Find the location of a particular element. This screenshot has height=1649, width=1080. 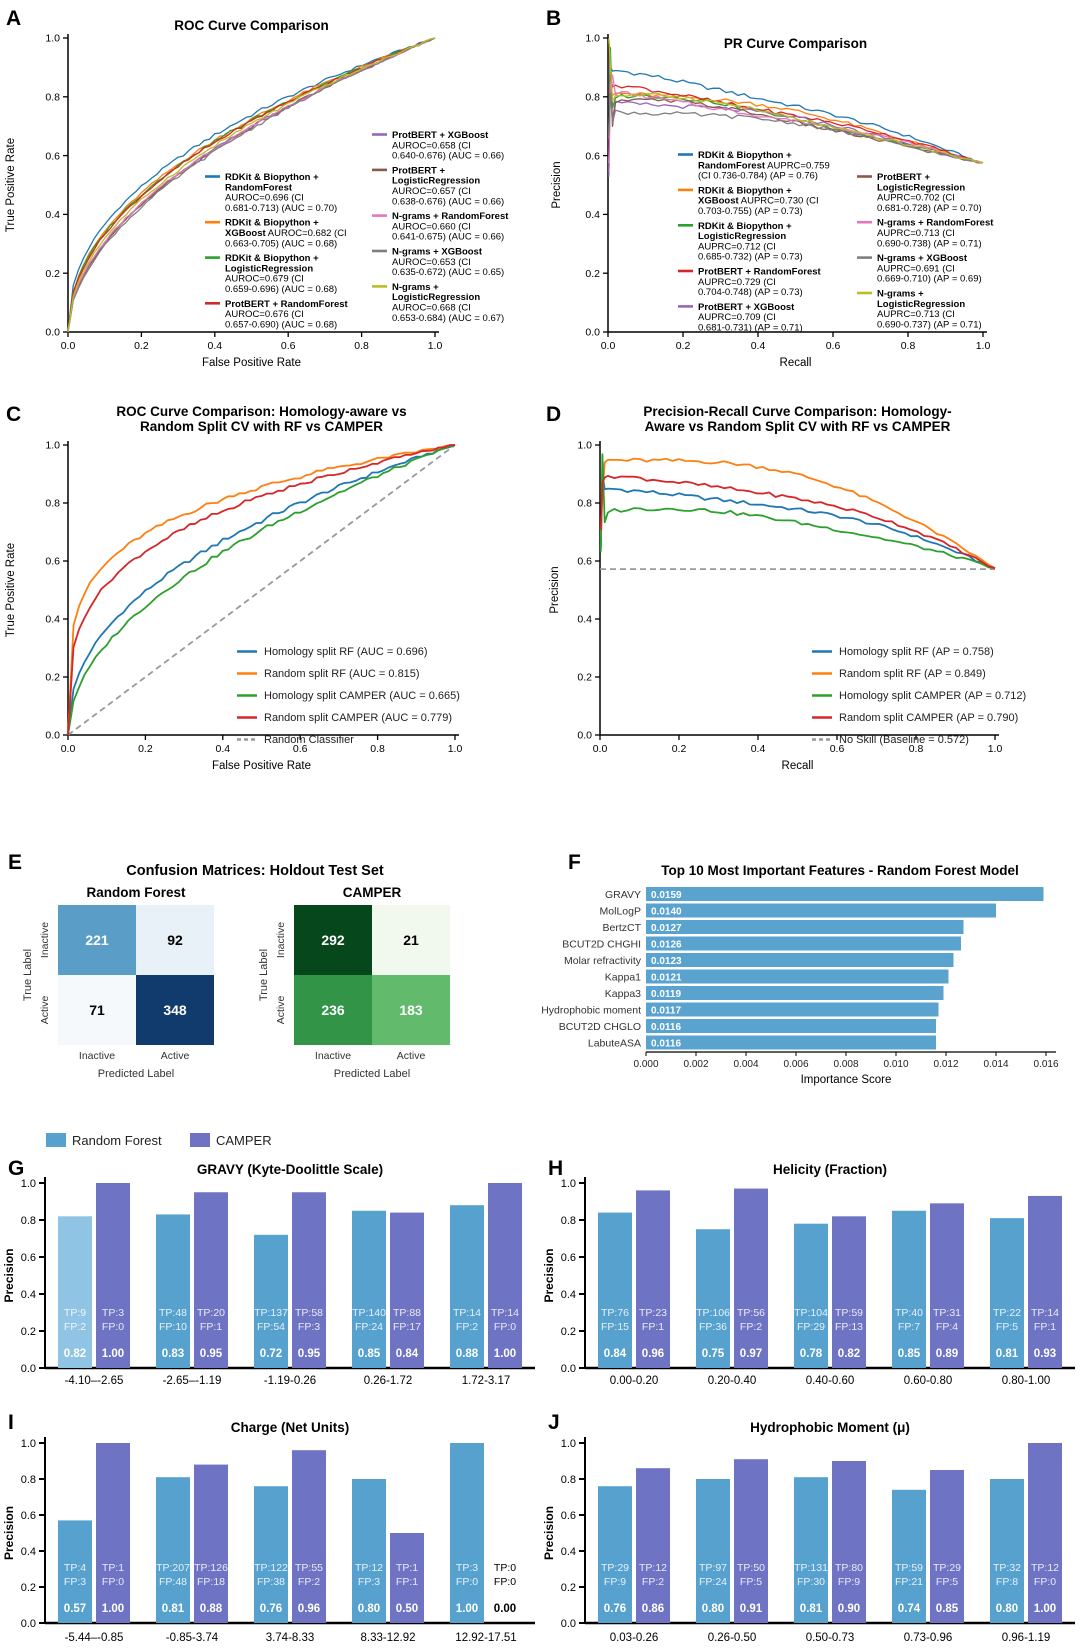

legend-entry-line: N-grams + is located at coordinates (900, 294).